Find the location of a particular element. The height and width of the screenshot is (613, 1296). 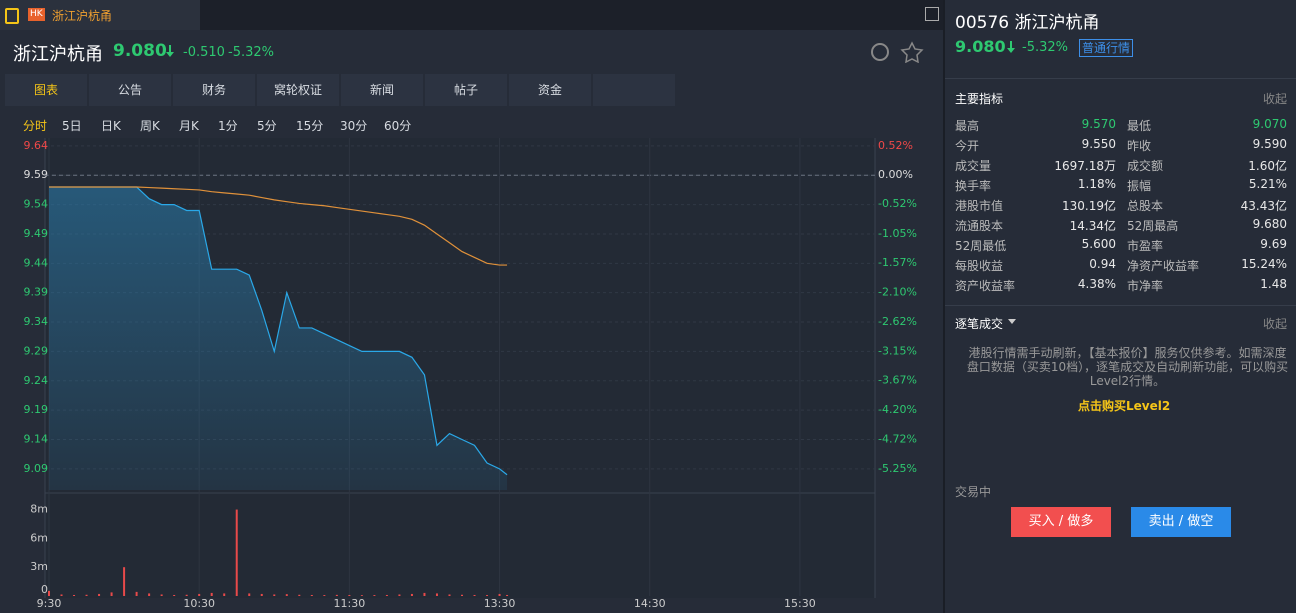

nav-tab: 图表 is located at coordinates (46, 90).